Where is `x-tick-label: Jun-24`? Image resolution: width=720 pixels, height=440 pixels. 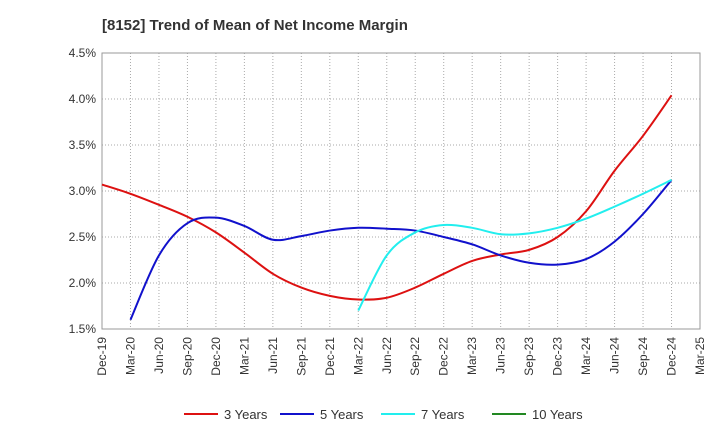
x-tick-label: Jun-24 is located at coordinates (615, 355).